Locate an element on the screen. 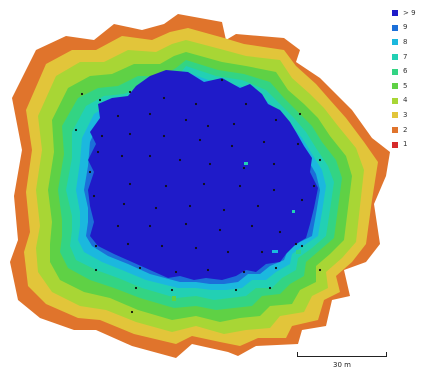 The width and height of the screenshot is (427, 374). legend-label: 5 is located at coordinates (405, 85).